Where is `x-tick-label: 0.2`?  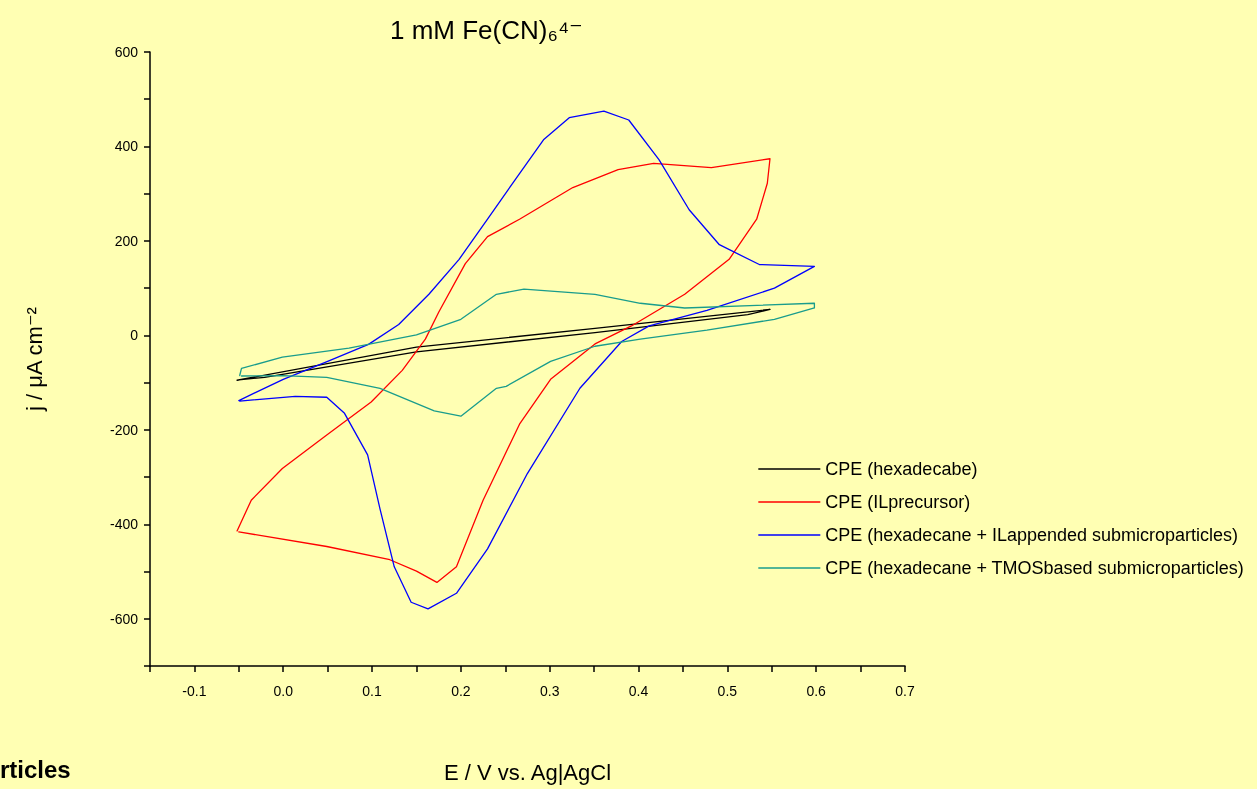
x-tick-label: 0.2 is located at coordinates (461, 691).